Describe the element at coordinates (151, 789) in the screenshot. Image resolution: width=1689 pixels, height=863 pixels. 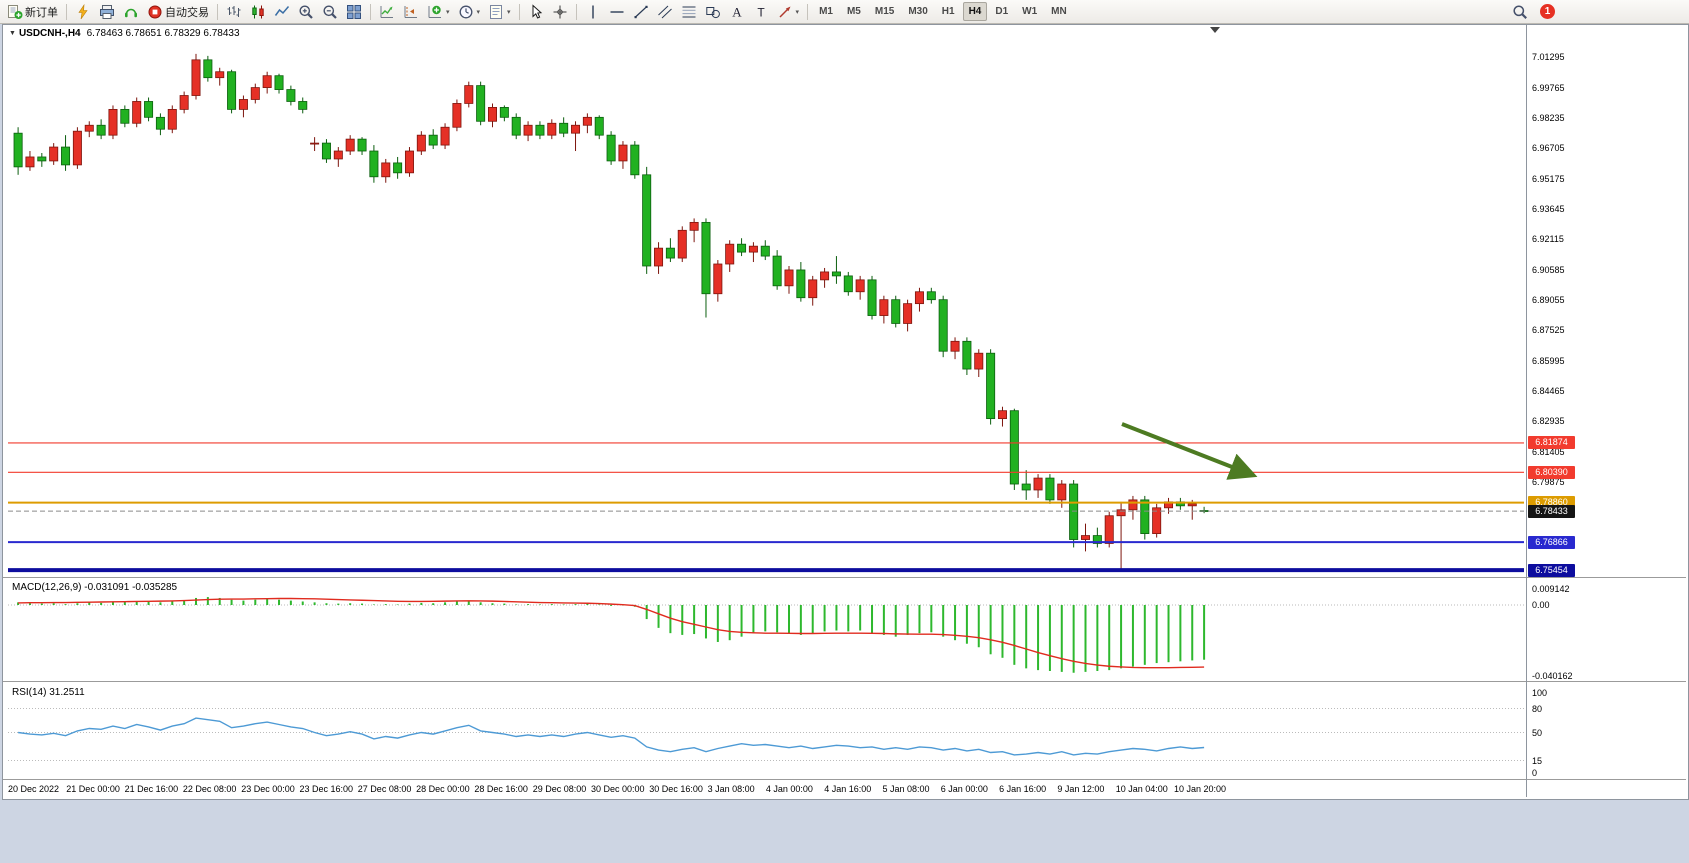
I see `time-axis-label: 21 Dec 16:00` at that location.